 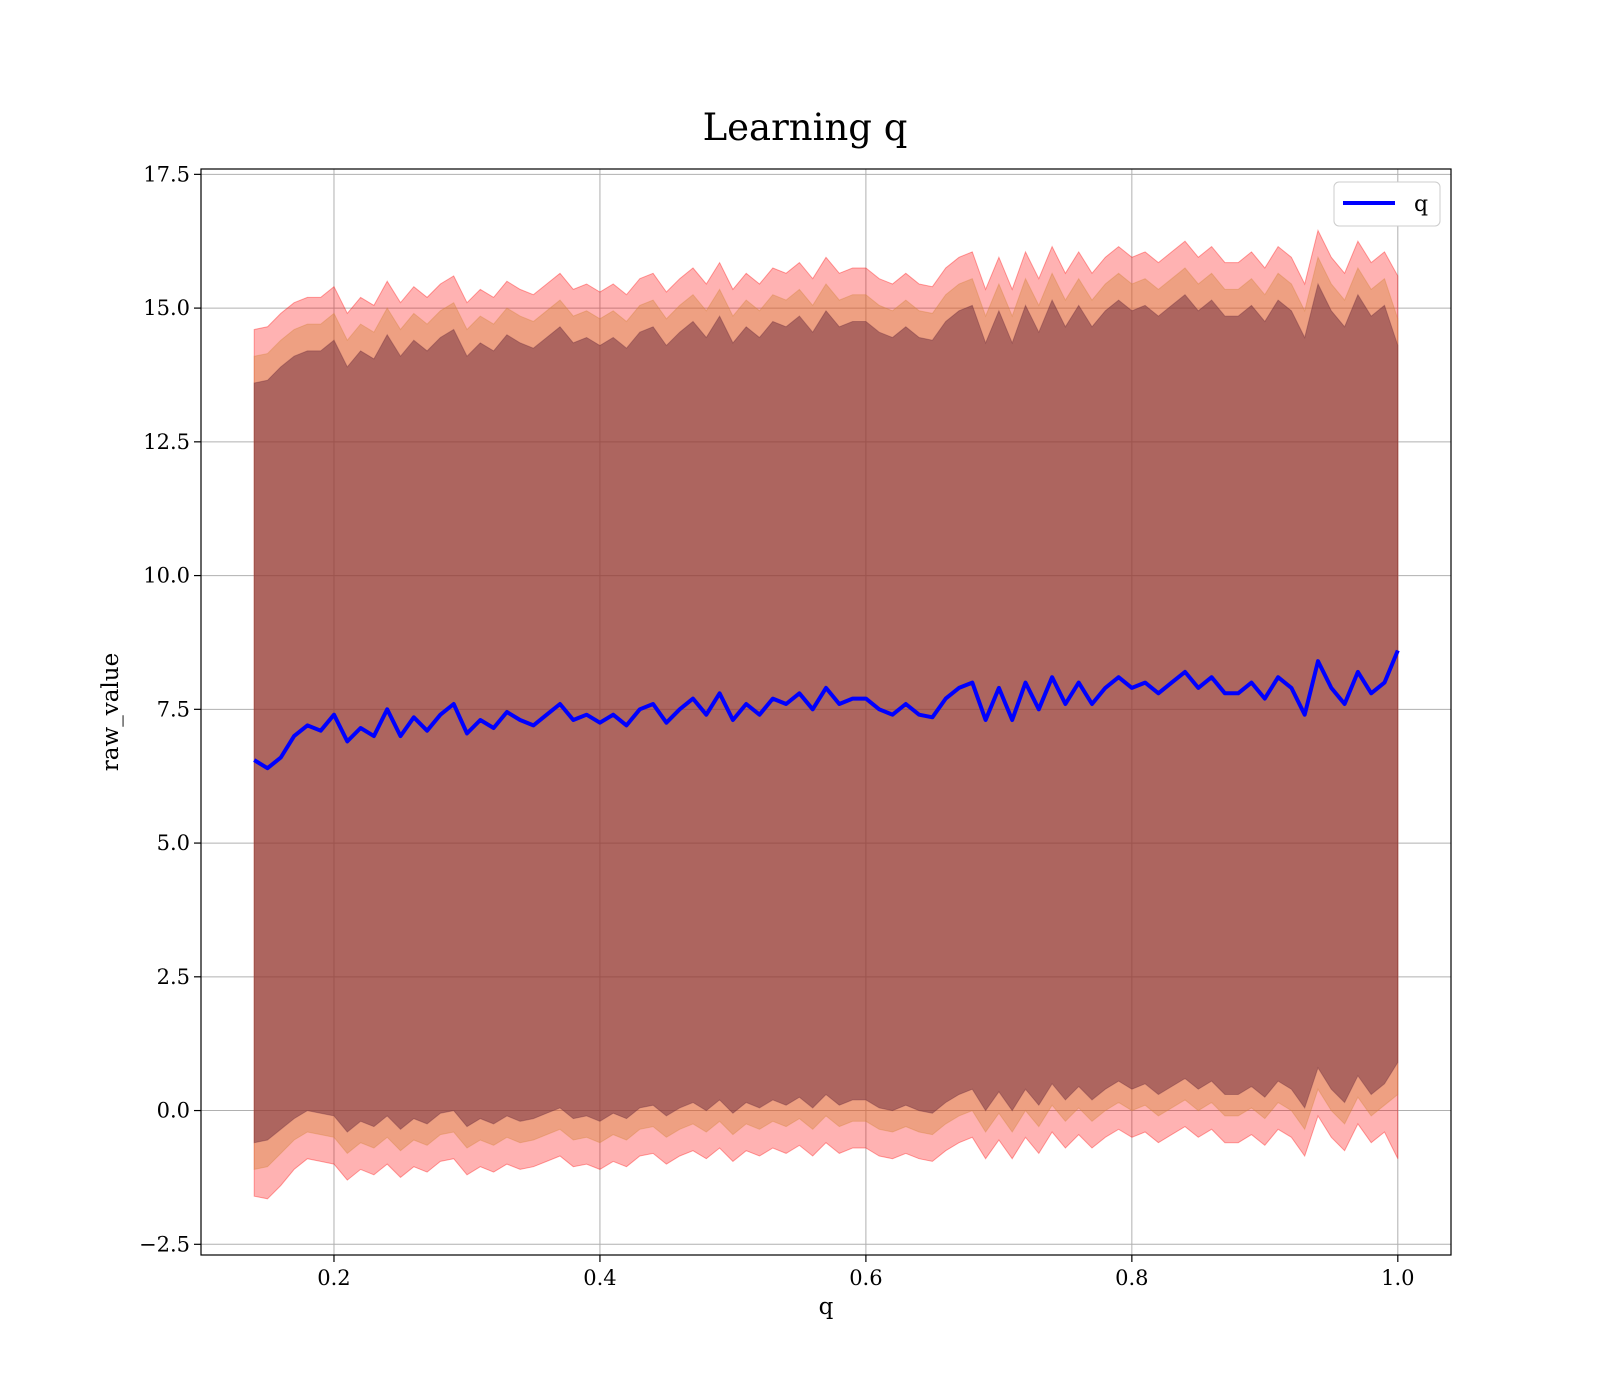 What do you see at coordinates (166, 174) in the screenshot?
I see `y-tick-label: 17.5` at bounding box center [166, 174].